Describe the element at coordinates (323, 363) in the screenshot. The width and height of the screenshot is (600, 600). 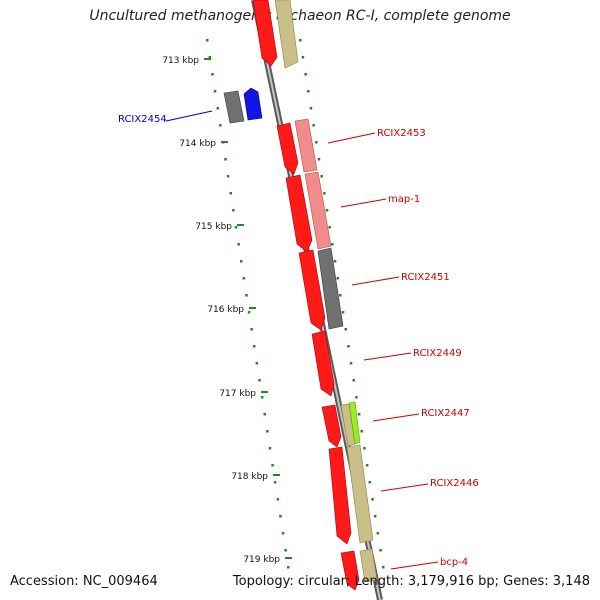
I see `cds-rcix2449` at that location.